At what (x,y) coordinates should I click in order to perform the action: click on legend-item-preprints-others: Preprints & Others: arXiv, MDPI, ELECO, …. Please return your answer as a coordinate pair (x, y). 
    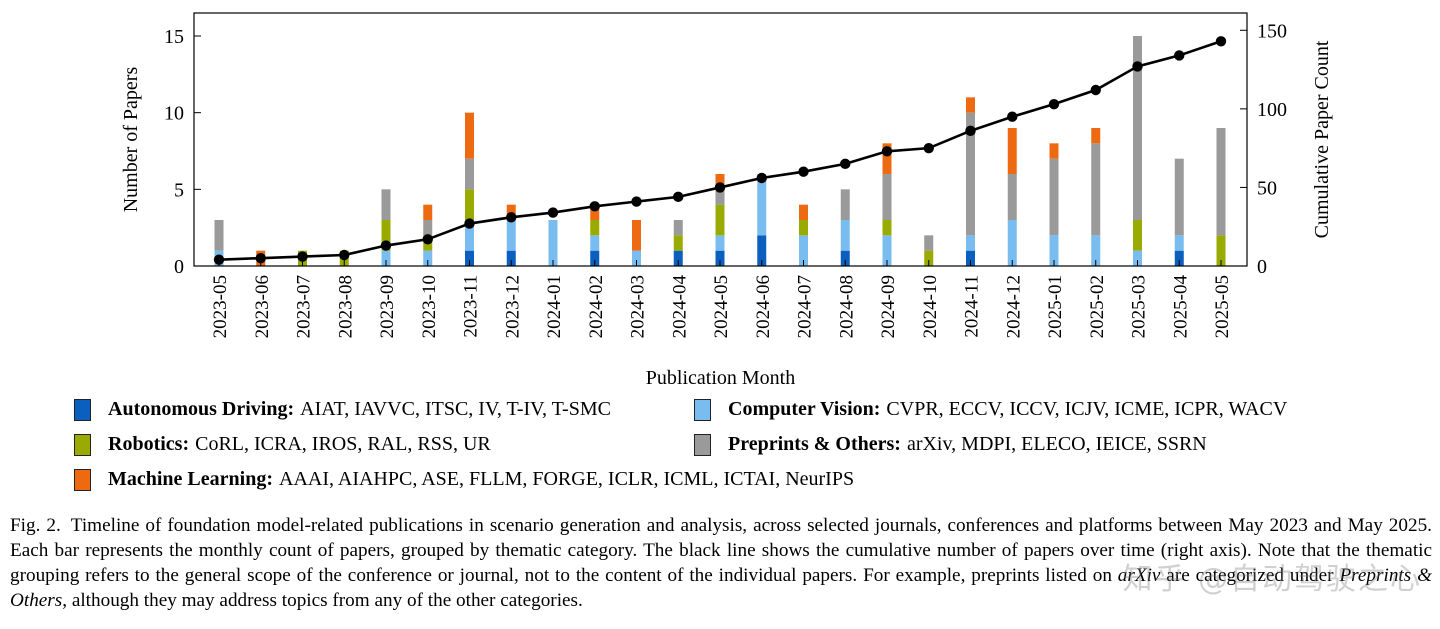
    Looking at the image, I should click on (950, 444).